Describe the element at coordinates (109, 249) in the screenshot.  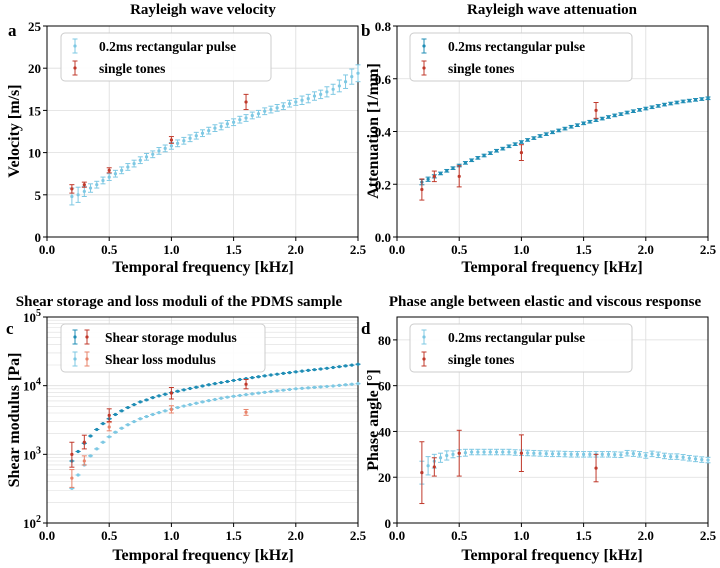
I see `x-tick-label: 0.5` at that location.